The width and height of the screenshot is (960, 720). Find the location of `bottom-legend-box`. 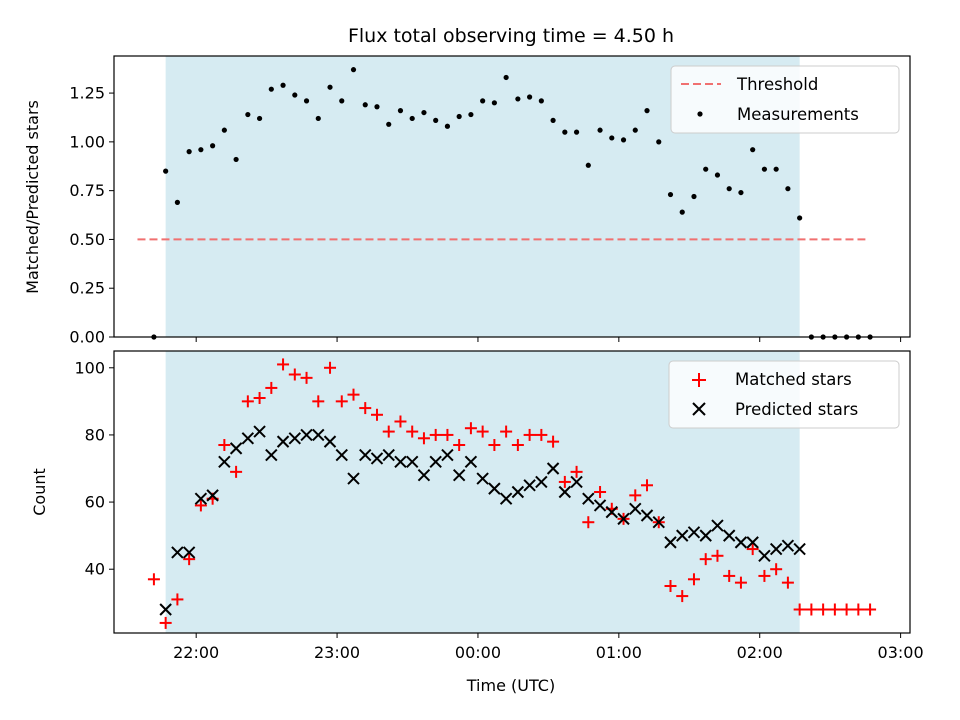

bottom-legend-box is located at coordinates (784, 394).